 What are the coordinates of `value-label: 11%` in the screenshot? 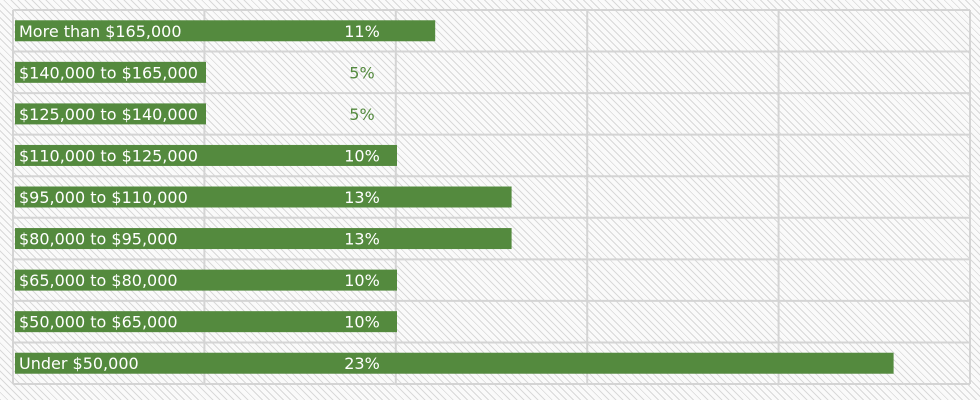 It's located at (362, 31).